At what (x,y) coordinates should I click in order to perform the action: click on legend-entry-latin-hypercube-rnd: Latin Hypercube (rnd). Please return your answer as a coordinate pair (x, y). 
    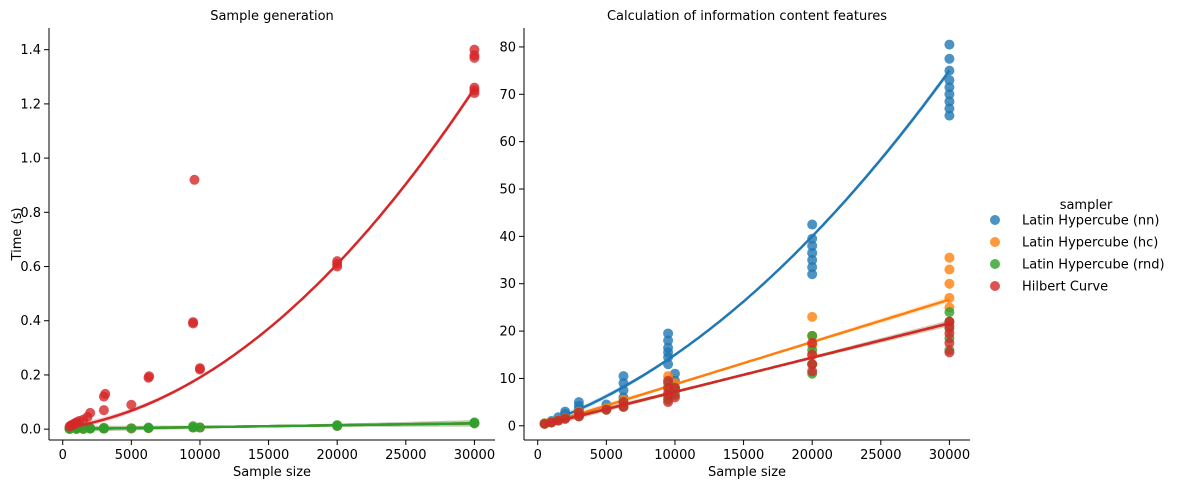
    Looking at the image, I should click on (1077, 265).